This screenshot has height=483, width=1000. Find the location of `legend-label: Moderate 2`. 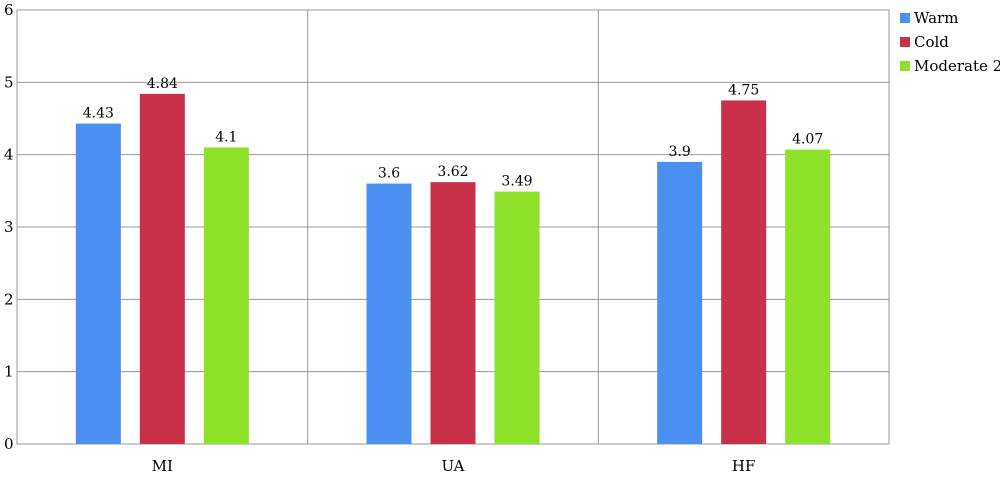

legend-label: Moderate 2 is located at coordinates (957, 66).